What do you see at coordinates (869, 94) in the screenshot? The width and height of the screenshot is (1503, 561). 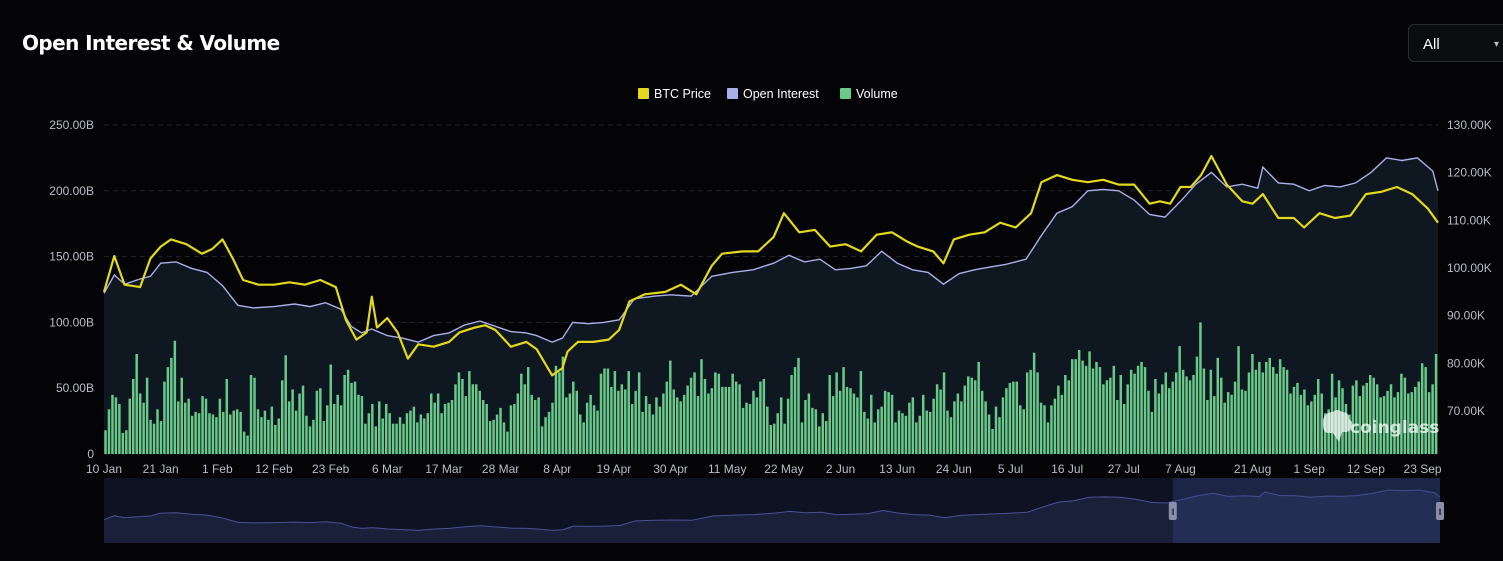 I see `legend-item: Volume` at bounding box center [869, 94].